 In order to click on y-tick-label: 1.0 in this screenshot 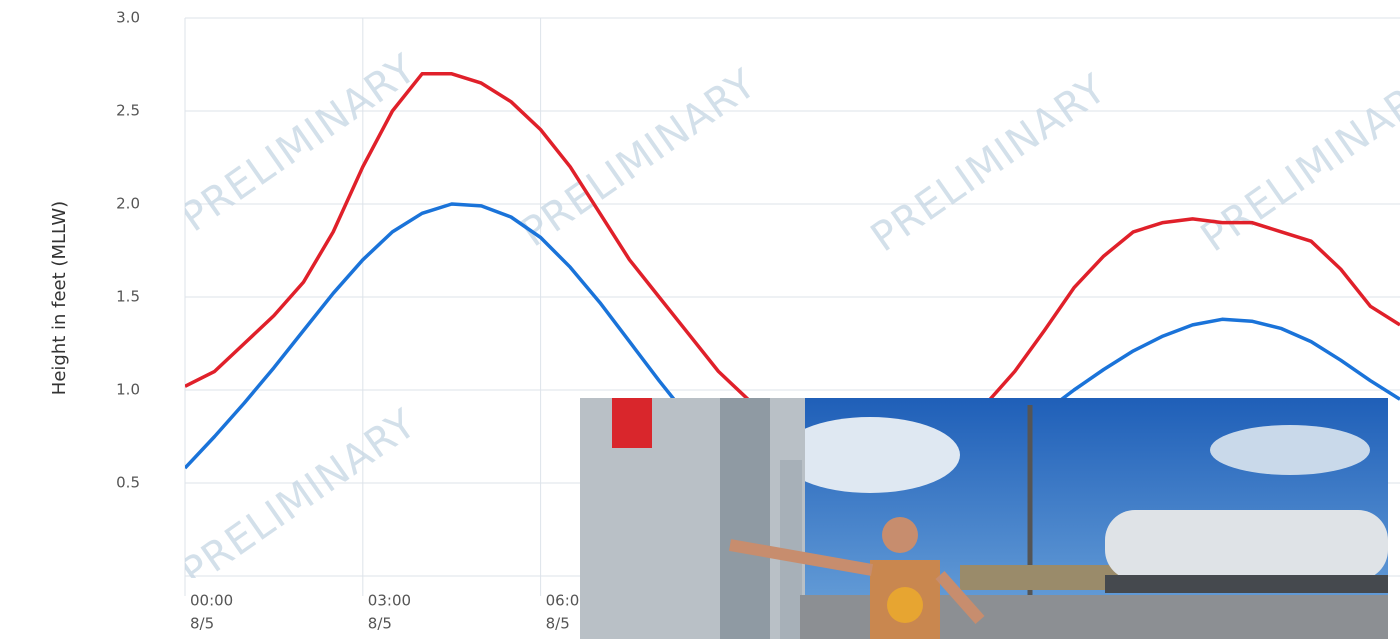, I will do `click(128, 390)`.